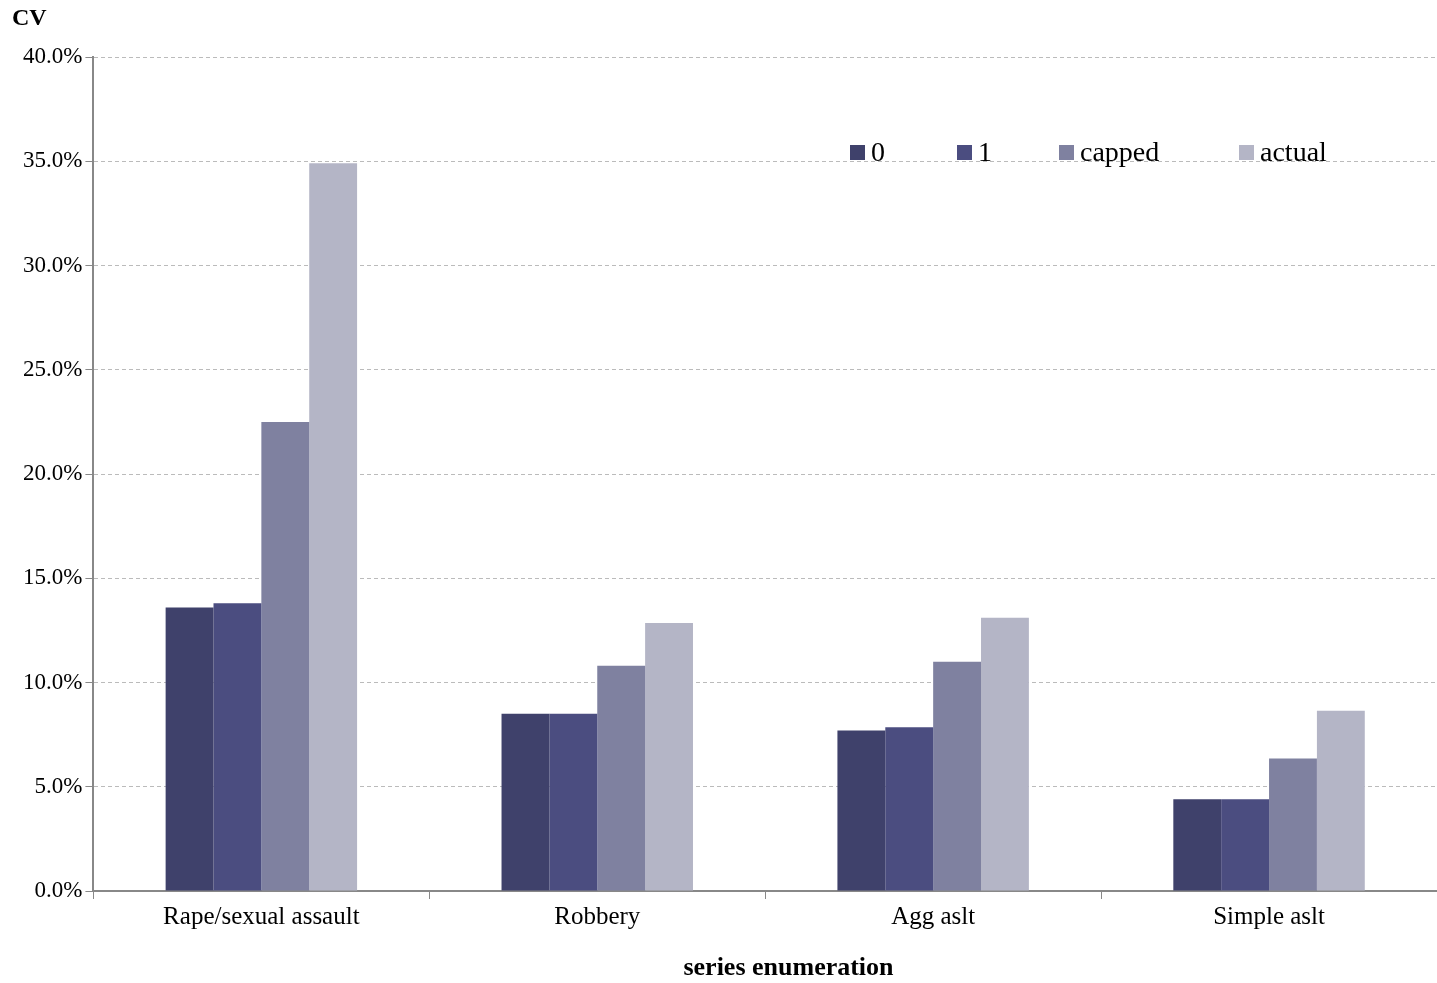 This screenshot has width=1437, height=983. I want to click on y-tick-label: 0.0%, so click(58, 890).